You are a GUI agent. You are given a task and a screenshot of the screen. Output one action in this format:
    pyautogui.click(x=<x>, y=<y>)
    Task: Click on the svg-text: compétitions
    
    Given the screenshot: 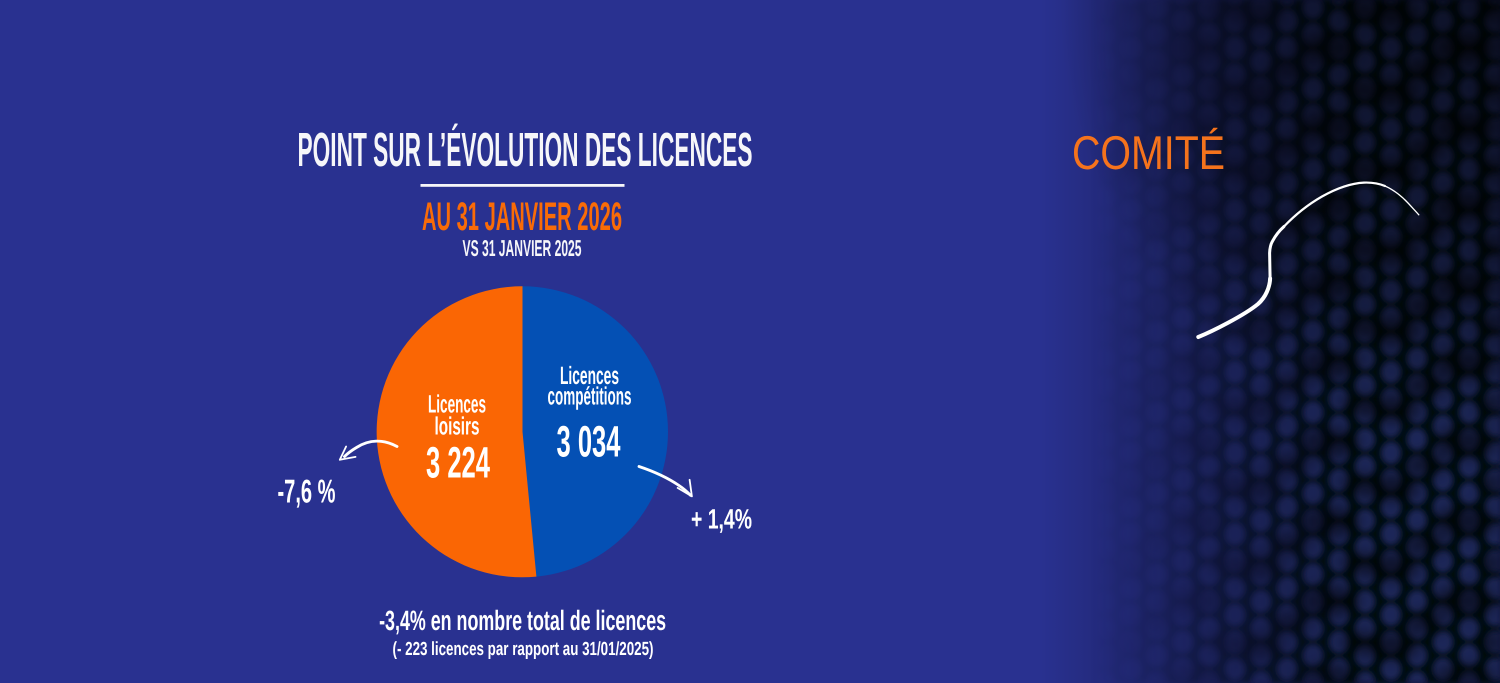 What is the action you would take?
    pyautogui.click(x=590, y=397)
    